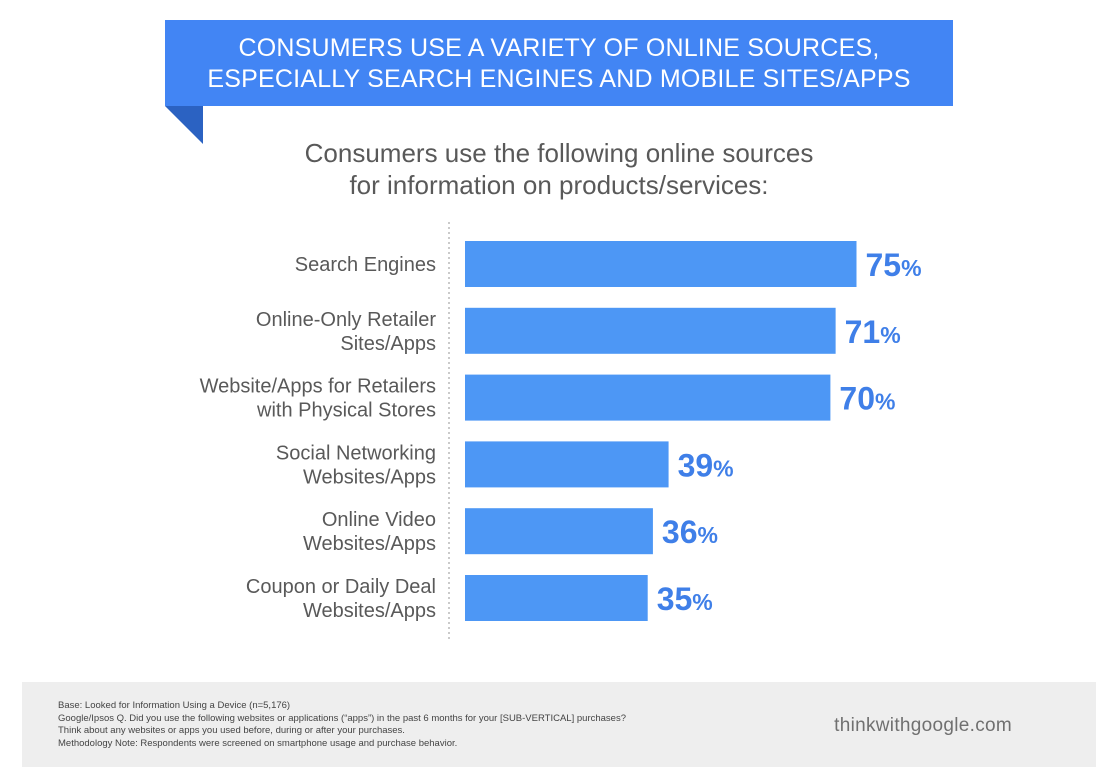 The image size is (1104, 777). I want to click on banner-fold-decoration, so click(184, 125).